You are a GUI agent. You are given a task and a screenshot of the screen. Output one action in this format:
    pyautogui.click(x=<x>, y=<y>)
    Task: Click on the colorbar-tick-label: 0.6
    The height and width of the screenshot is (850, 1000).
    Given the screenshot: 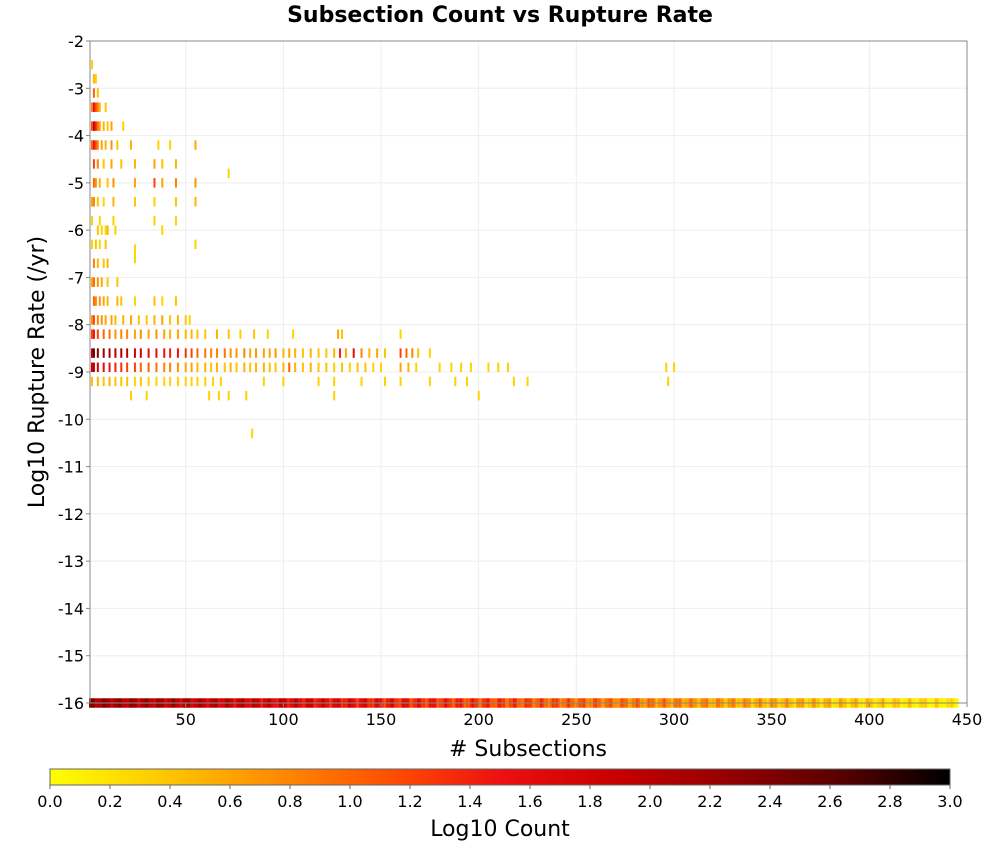 What is the action you would take?
    pyautogui.click(x=229, y=801)
    